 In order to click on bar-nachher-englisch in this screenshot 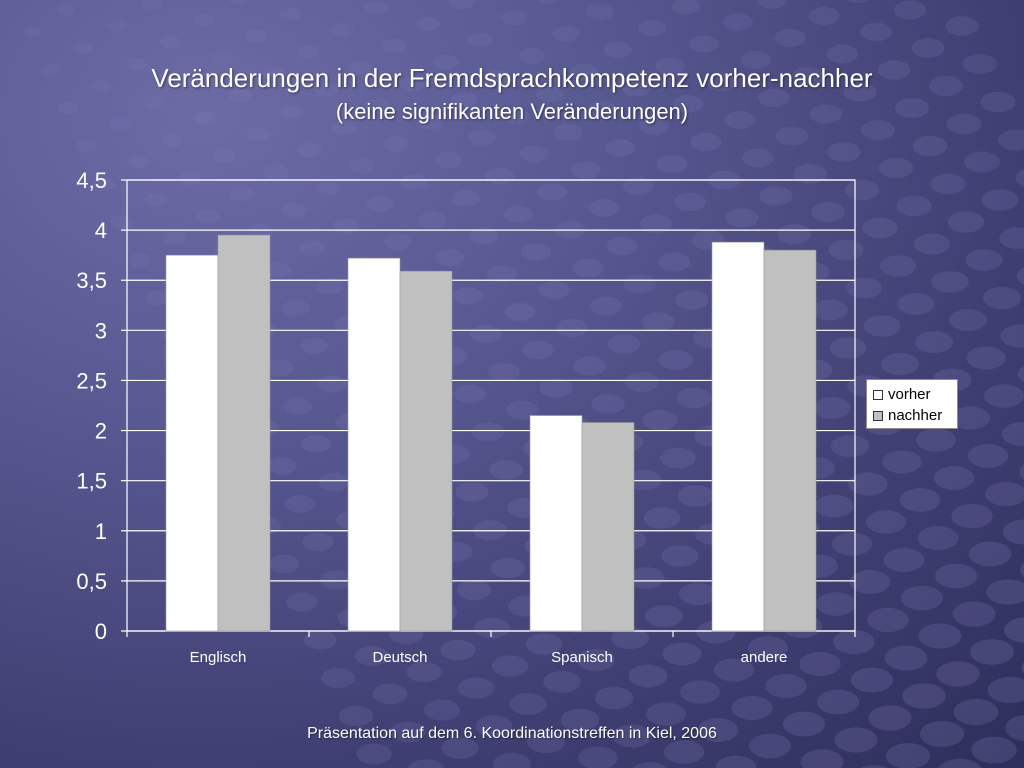, I will do `click(244, 433)`.